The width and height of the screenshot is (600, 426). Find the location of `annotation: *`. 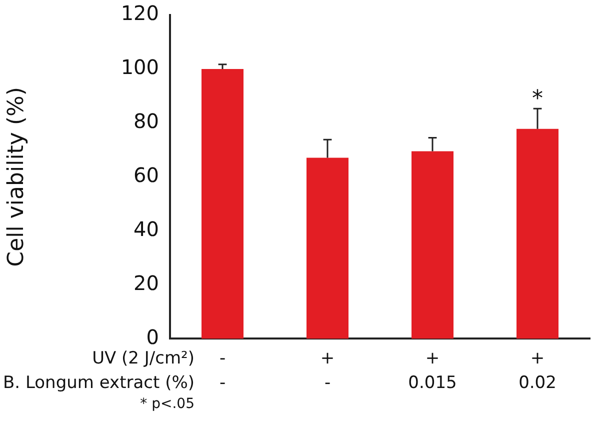

annotation: * is located at coordinates (537, 99).